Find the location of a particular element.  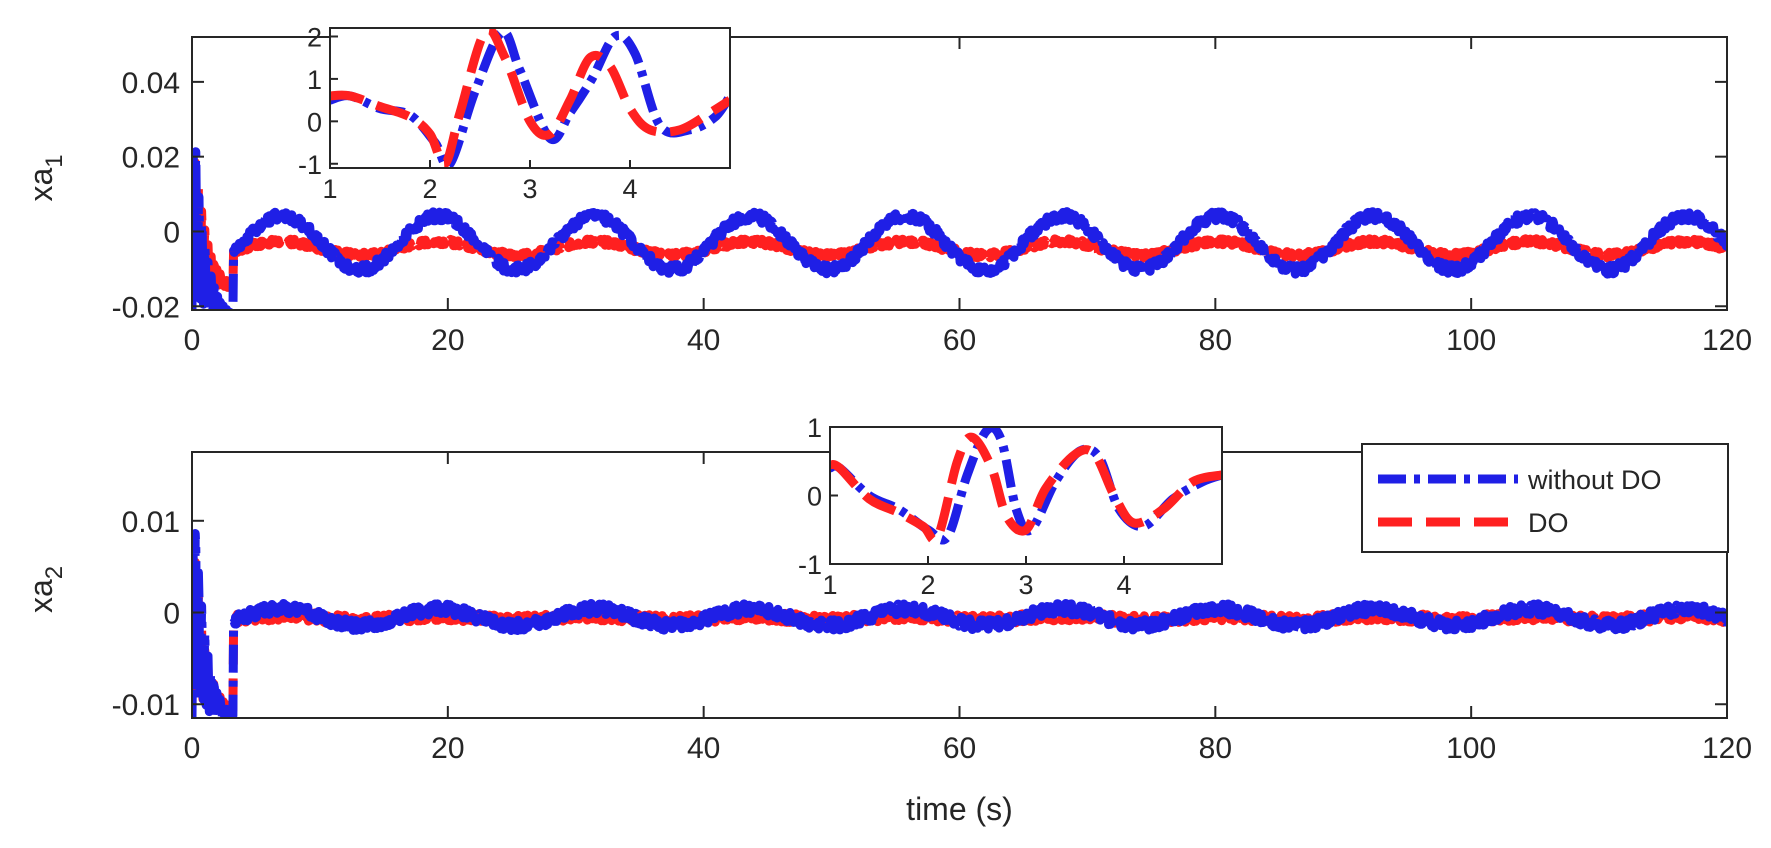

legend-box is located at coordinates (1545, 498).